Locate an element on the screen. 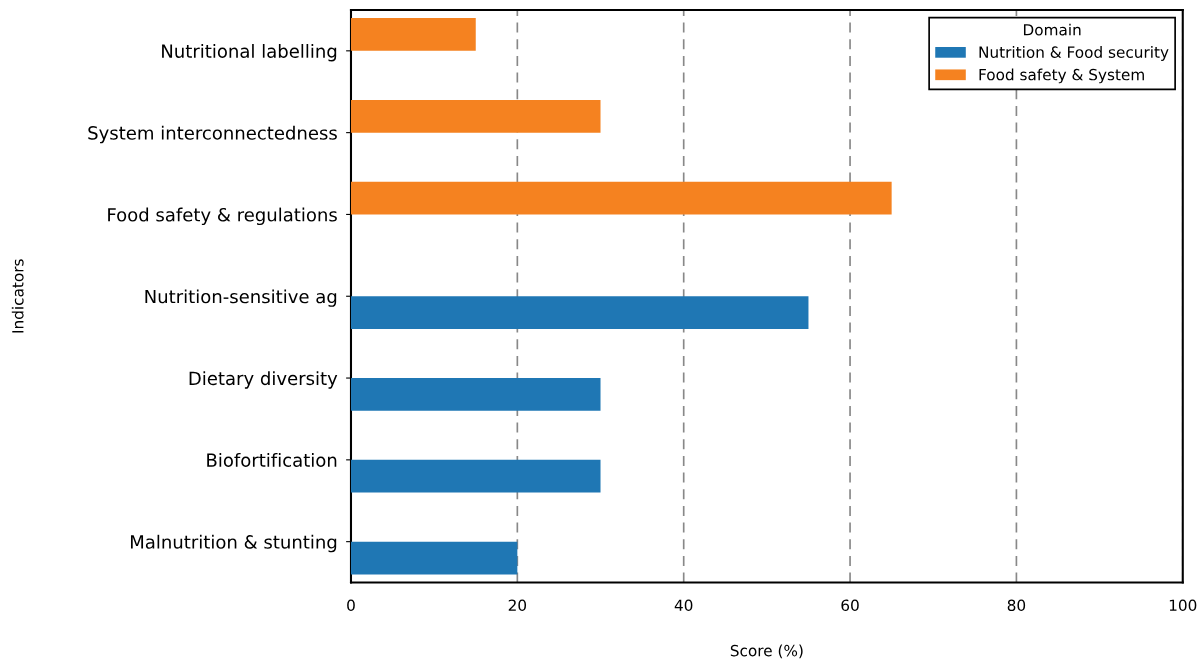 The height and width of the screenshot is (662, 1202). legend-label: Food safety & System is located at coordinates (1061, 76).